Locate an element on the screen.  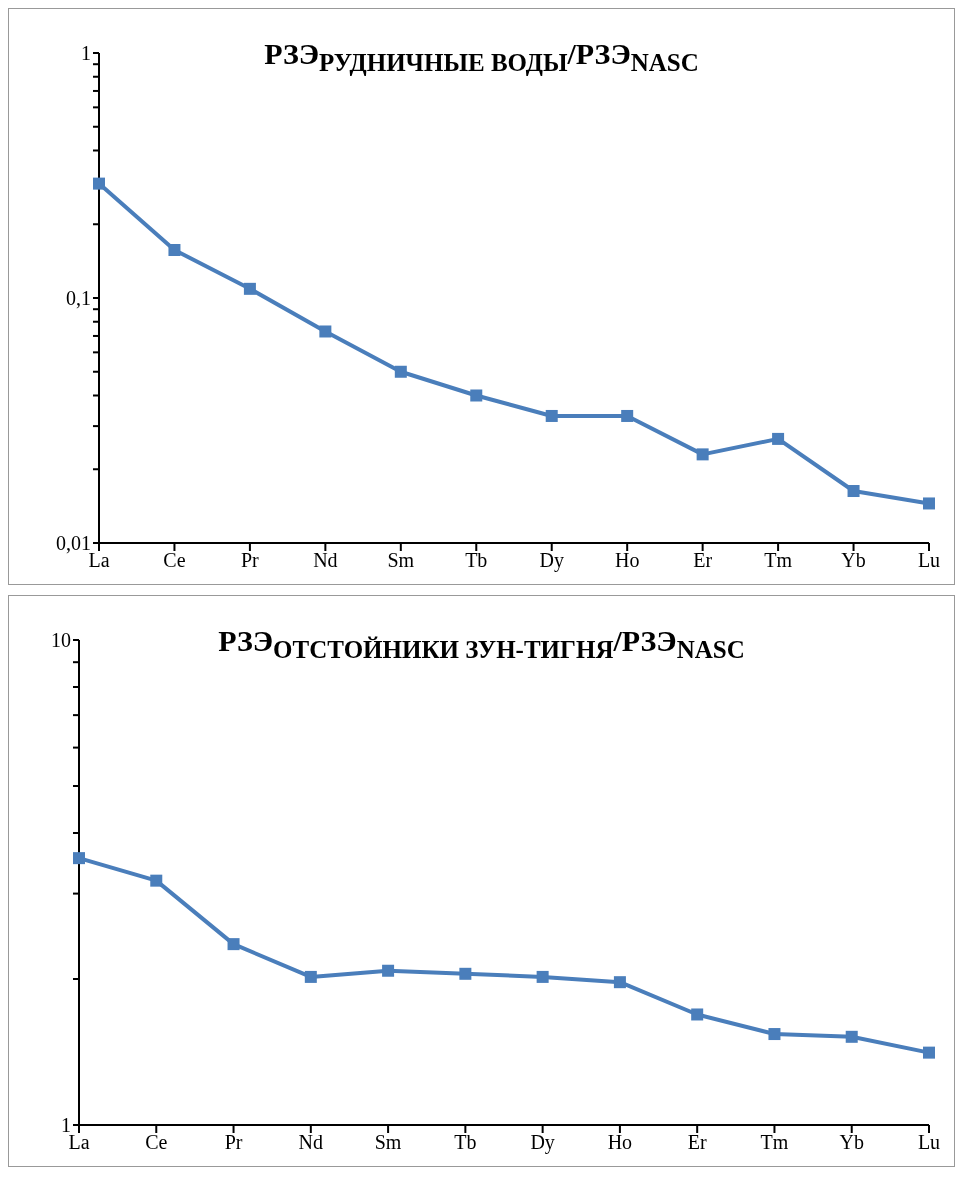
y-tick-label: 10 is located at coordinates (61, 640).